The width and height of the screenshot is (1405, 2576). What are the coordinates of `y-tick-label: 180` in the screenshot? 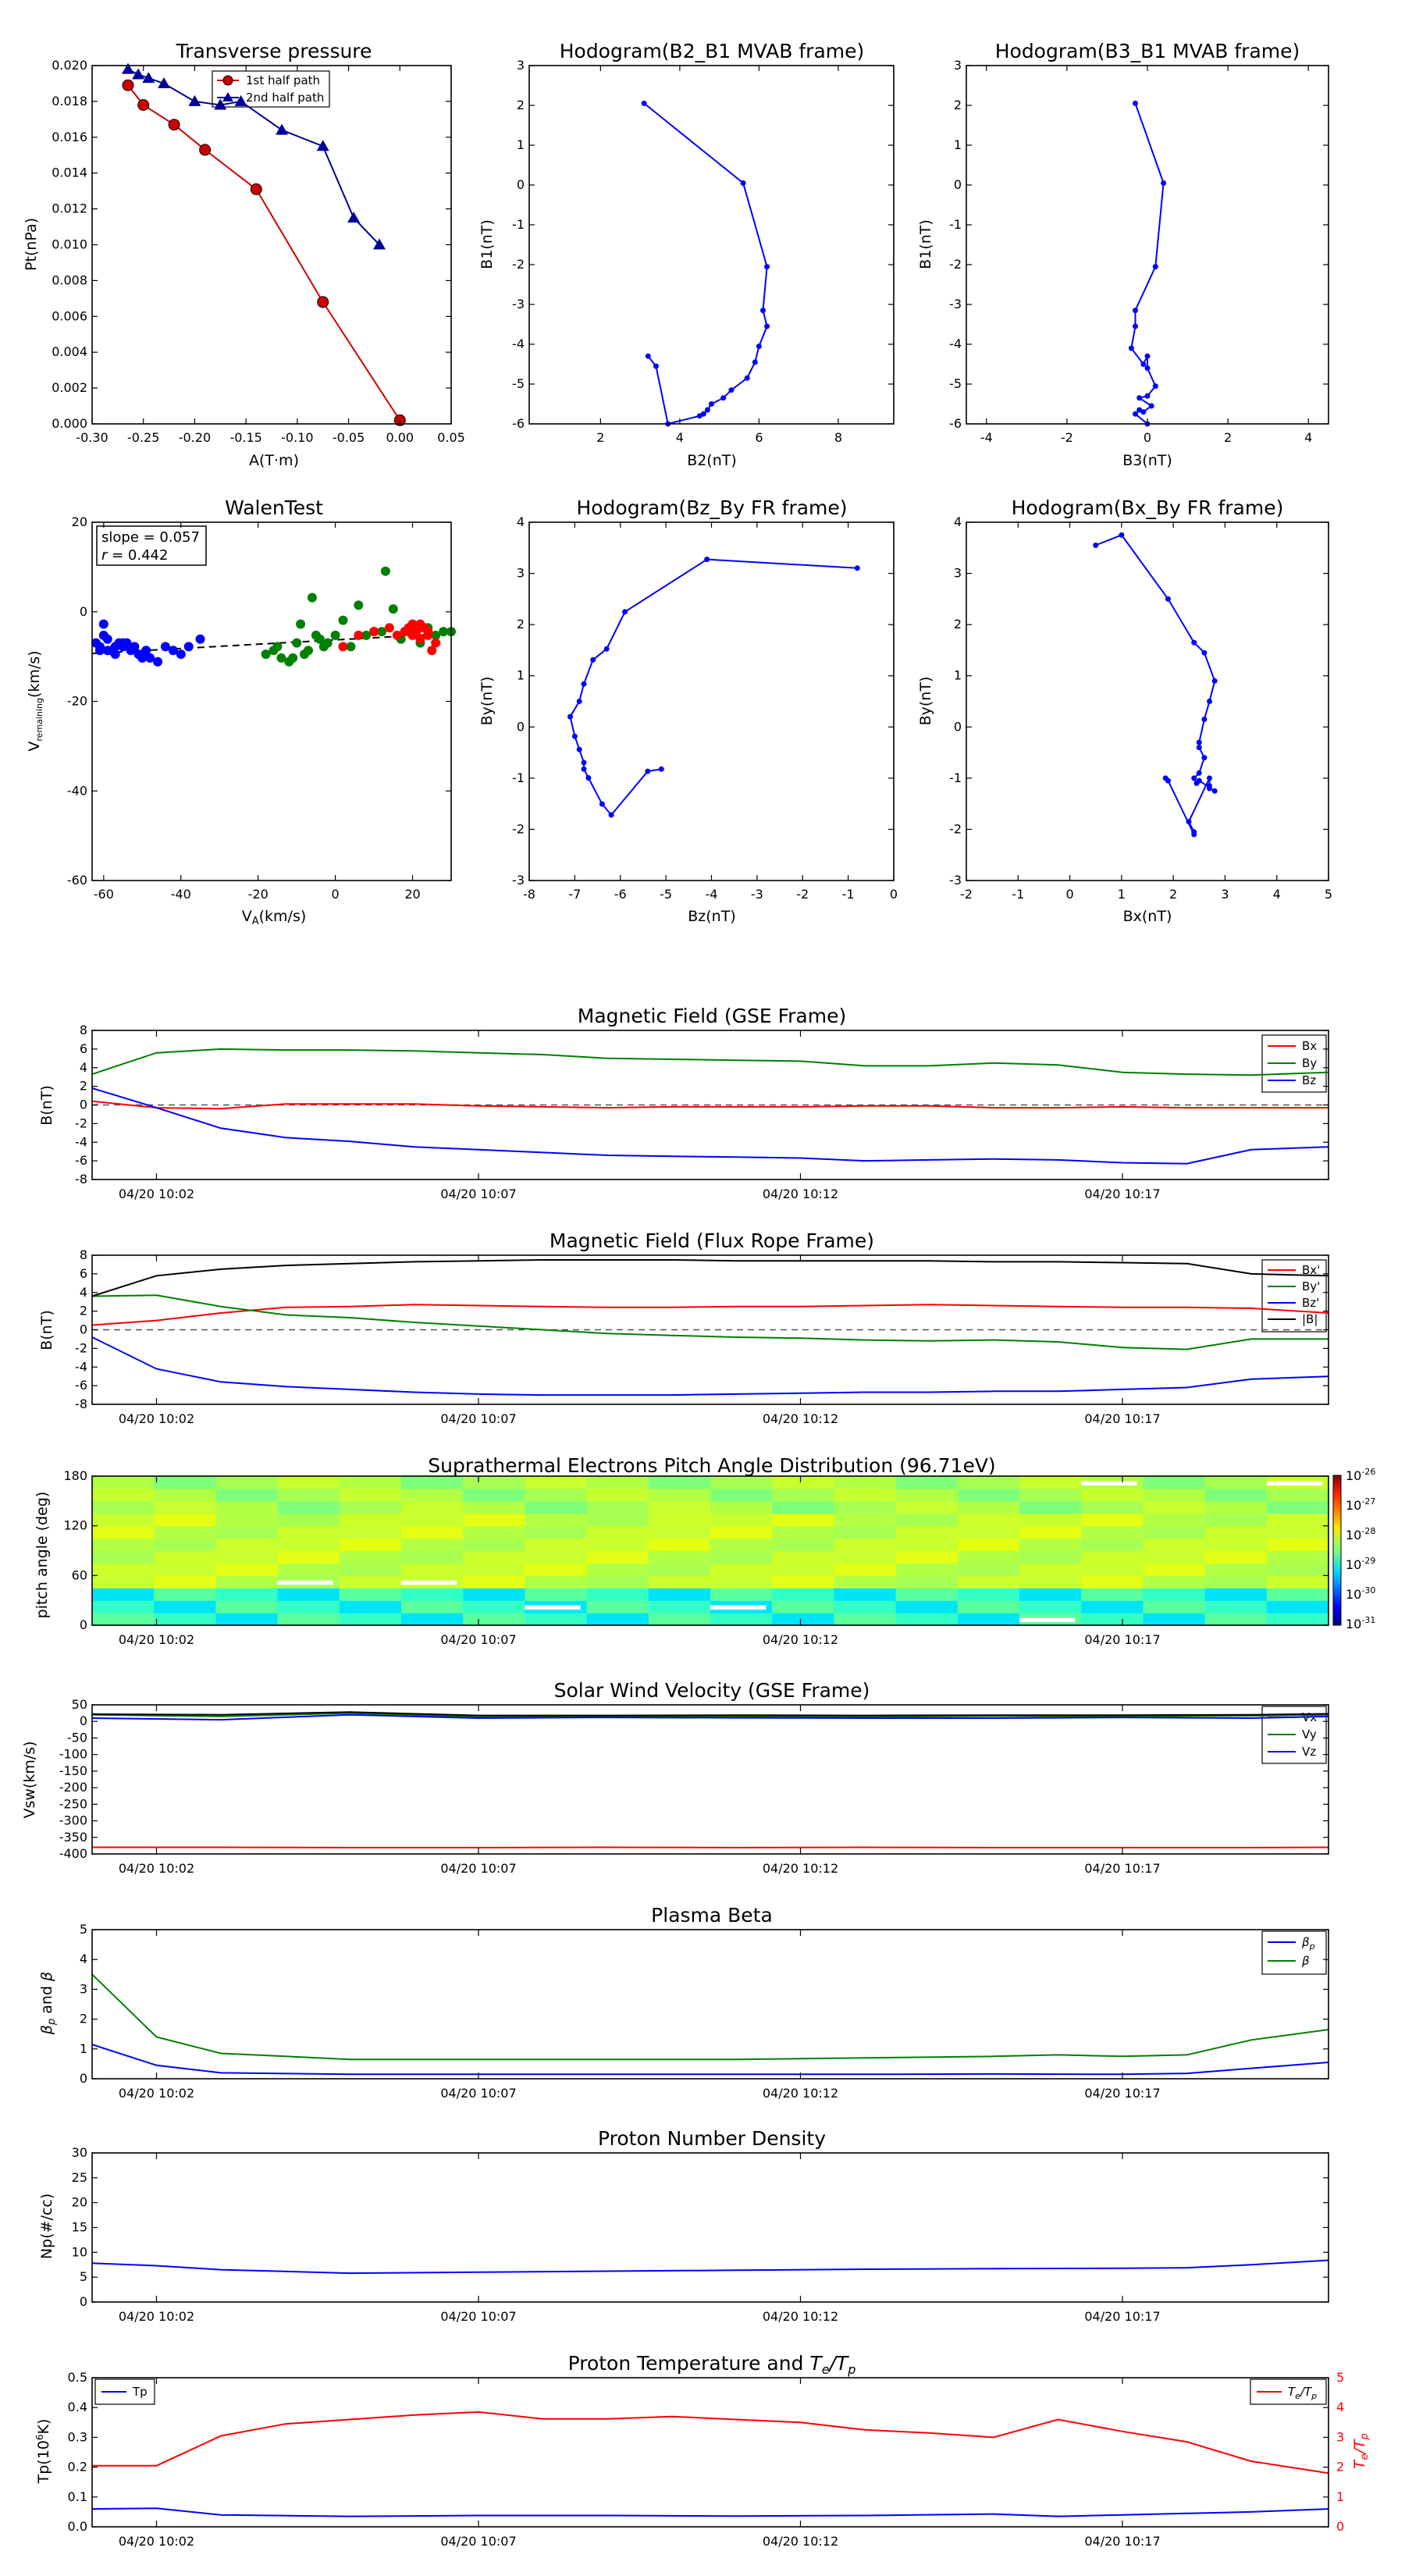 It's located at (75, 1475).